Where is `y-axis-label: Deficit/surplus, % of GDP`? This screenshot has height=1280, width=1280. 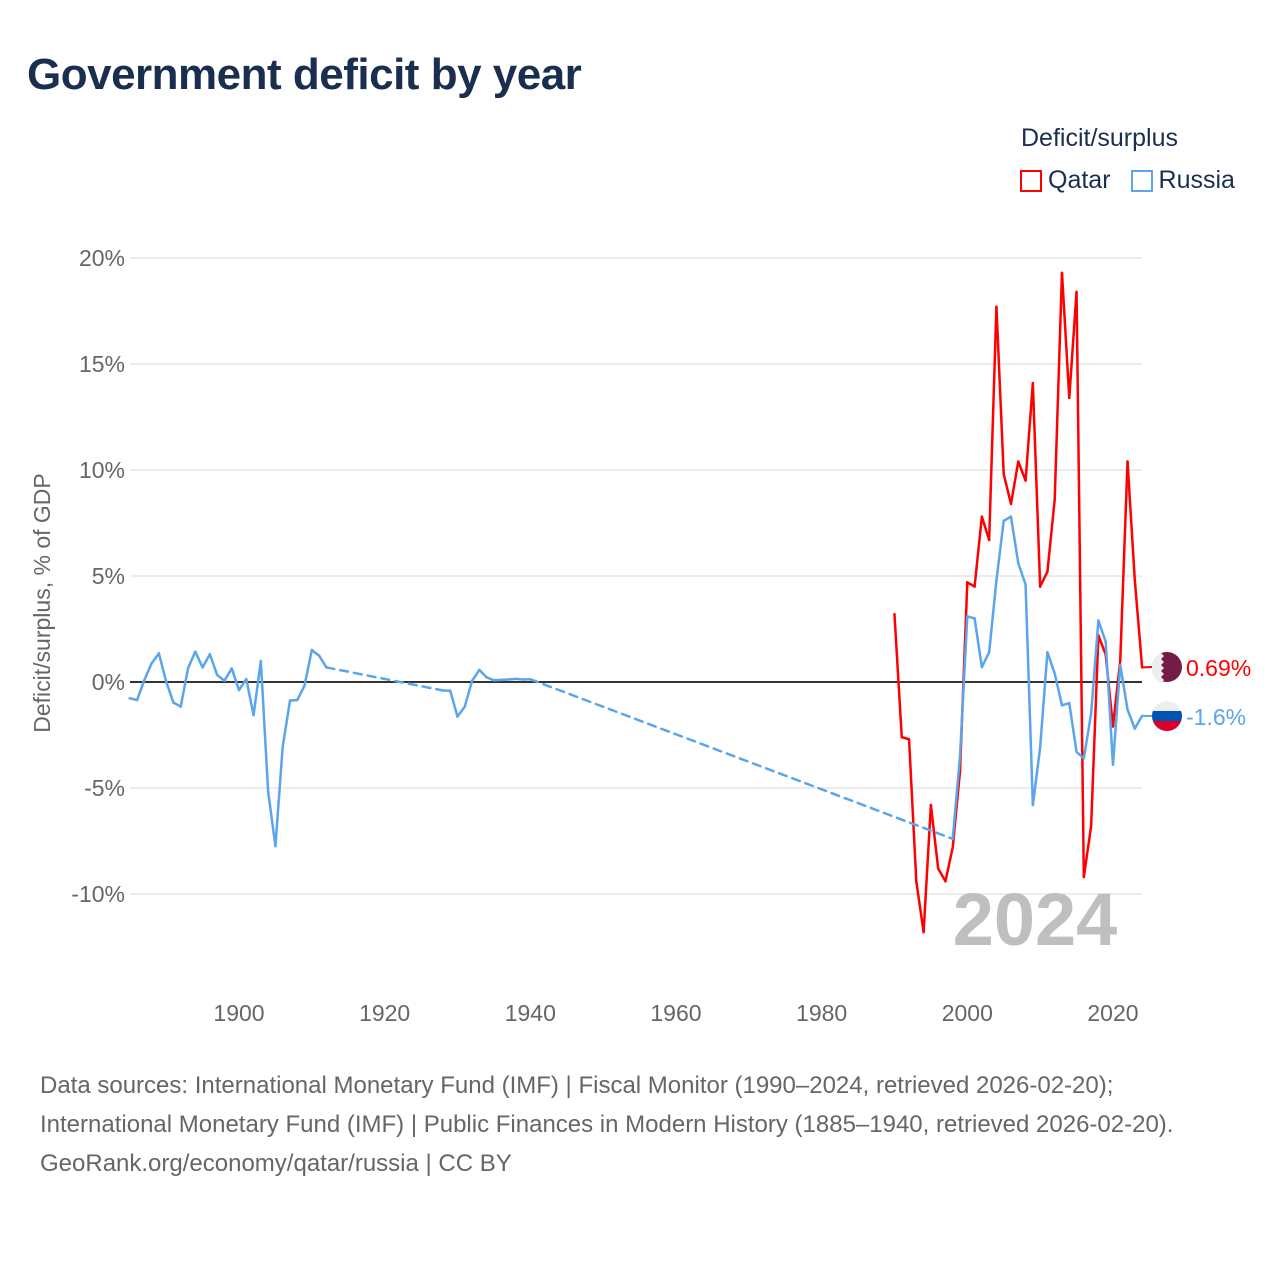
y-axis-label: Deficit/surplus, % of GDP is located at coordinates (42, 602).